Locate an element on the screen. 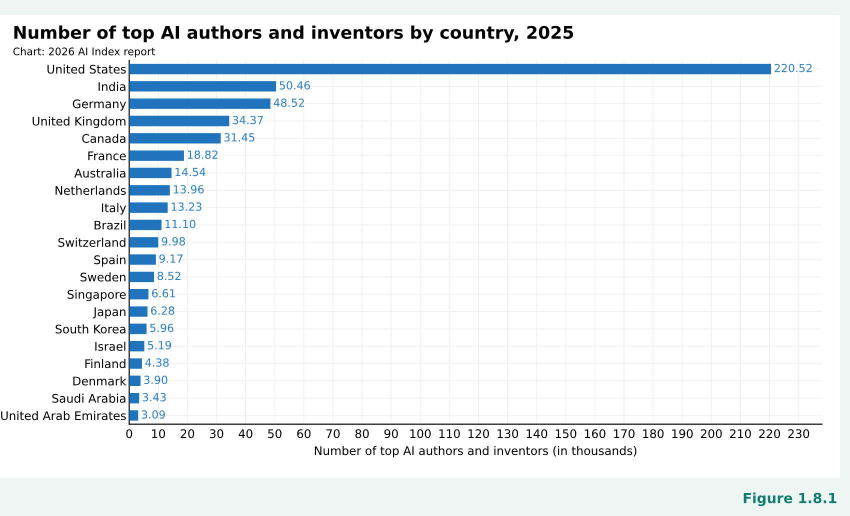  x-tick-label: 60 is located at coordinates (304, 433).